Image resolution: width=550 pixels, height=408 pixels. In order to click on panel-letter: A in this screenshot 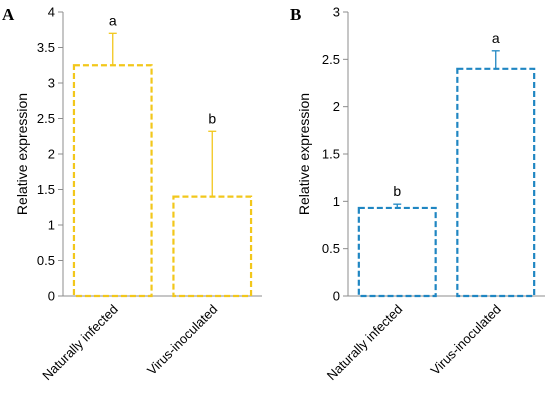, I will do `click(8, 14)`.